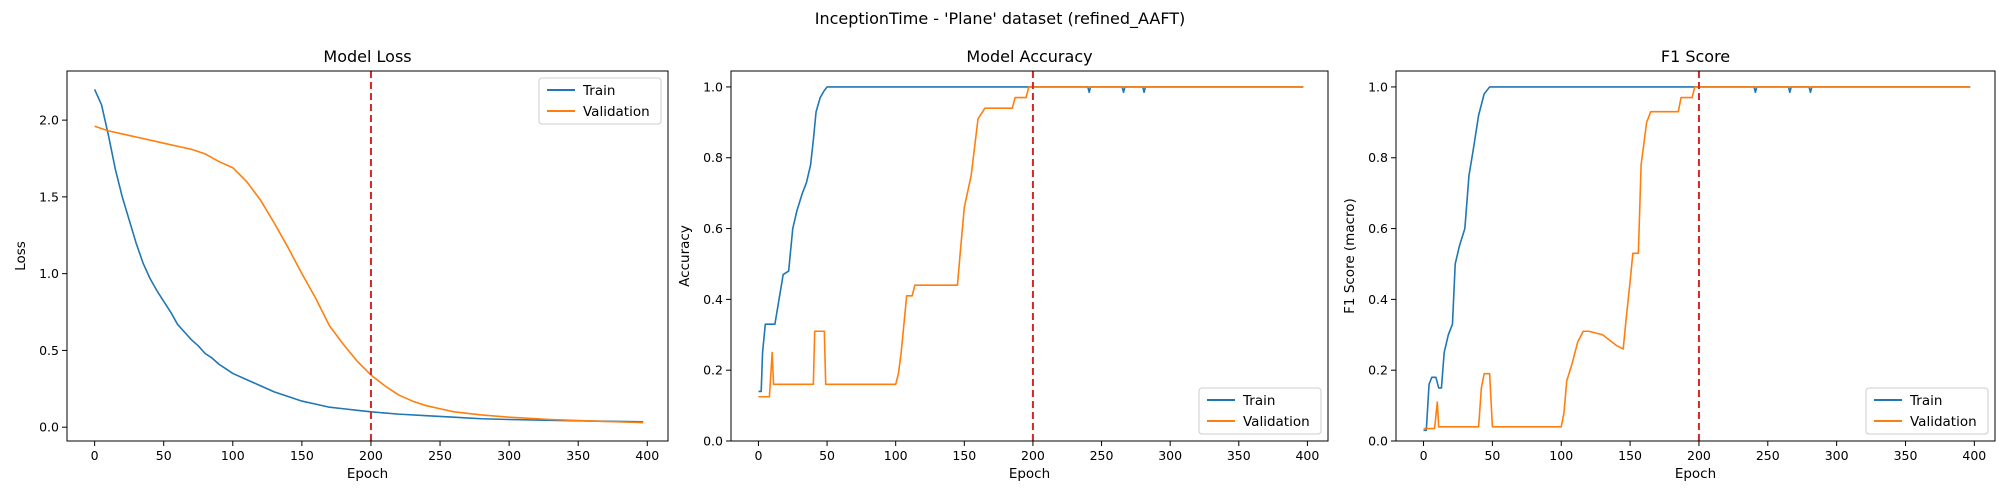  What do you see at coordinates (1350, 256) in the screenshot?
I see `y-axis-label: F1 Score (macro)` at bounding box center [1350, 256].